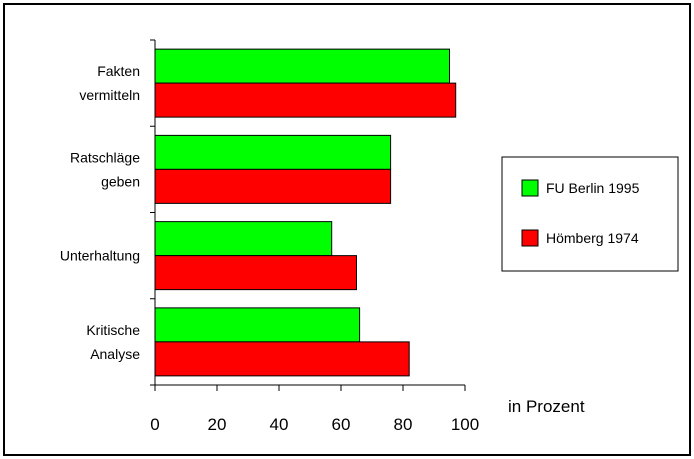 The width and height of the screenshot is (694, 459). Describe the element at coordinates (154, 424) in the screenshot. I see `x-tick-label: 0` at that location.